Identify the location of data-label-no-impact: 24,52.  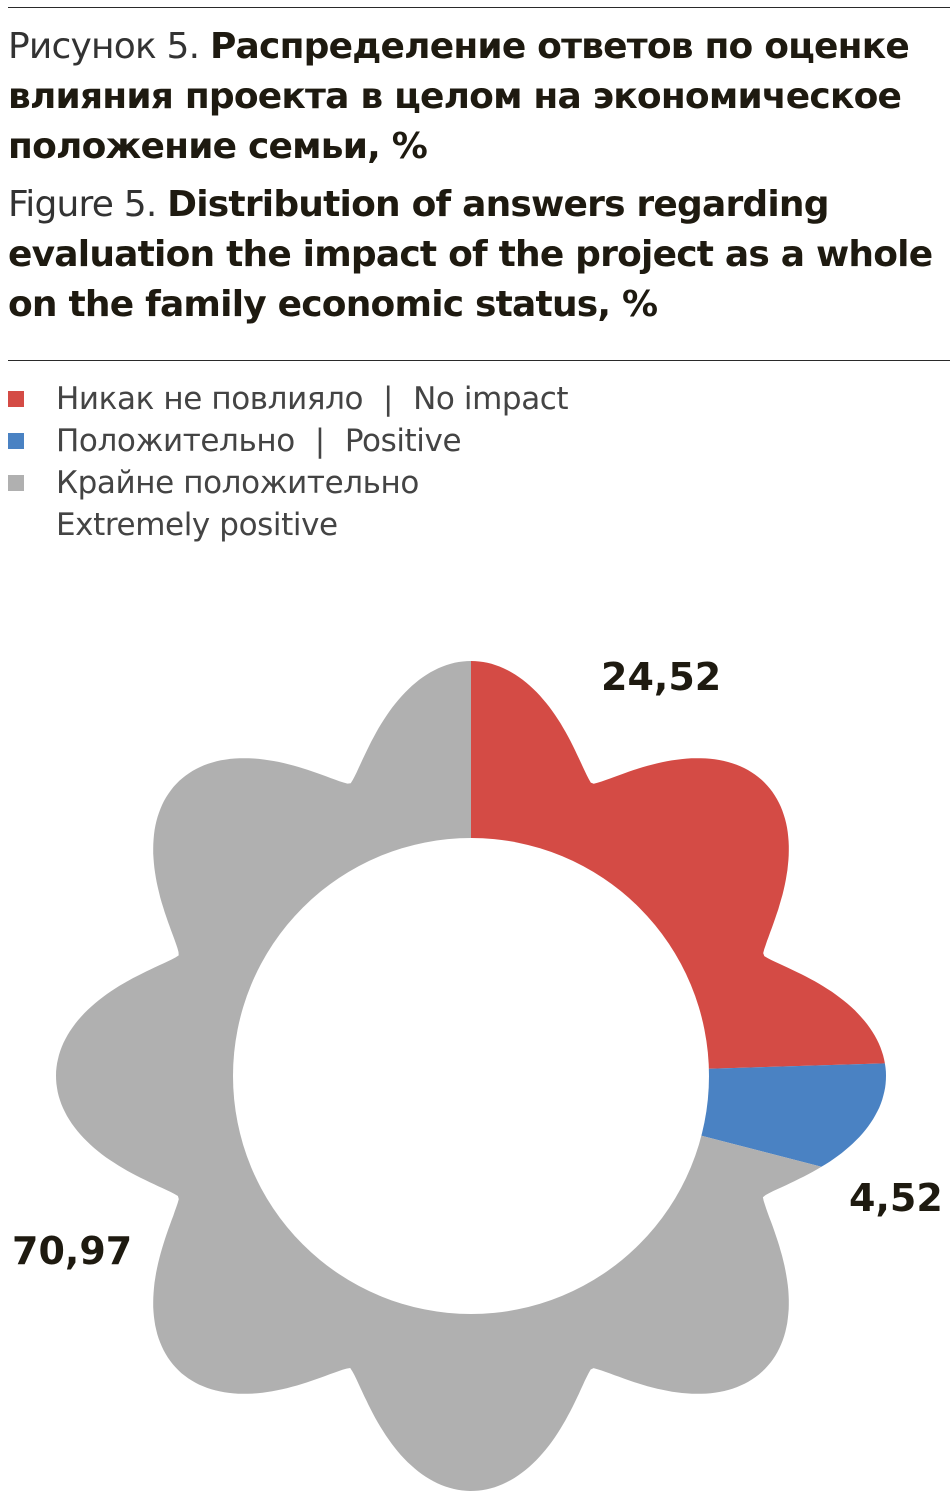
(661, 677).